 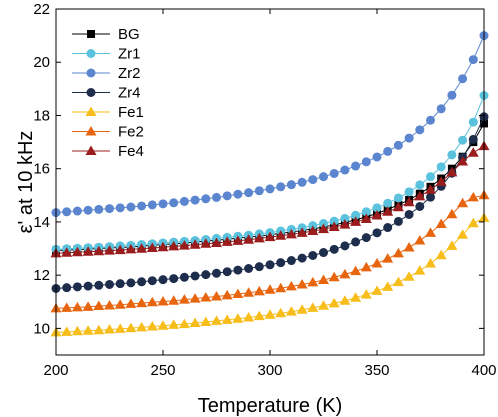 What do you see at coordinates (41, 115) in the screenshot?
I see `y-tick-label: 18` at bounding box center [41, 115].